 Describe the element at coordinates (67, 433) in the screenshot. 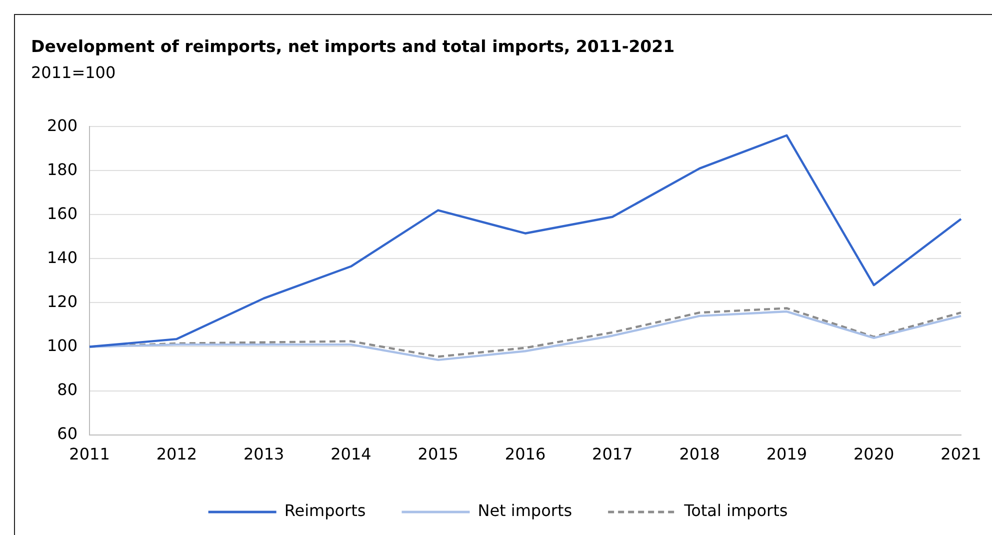

I see `y-tick-label: 60` at that location.